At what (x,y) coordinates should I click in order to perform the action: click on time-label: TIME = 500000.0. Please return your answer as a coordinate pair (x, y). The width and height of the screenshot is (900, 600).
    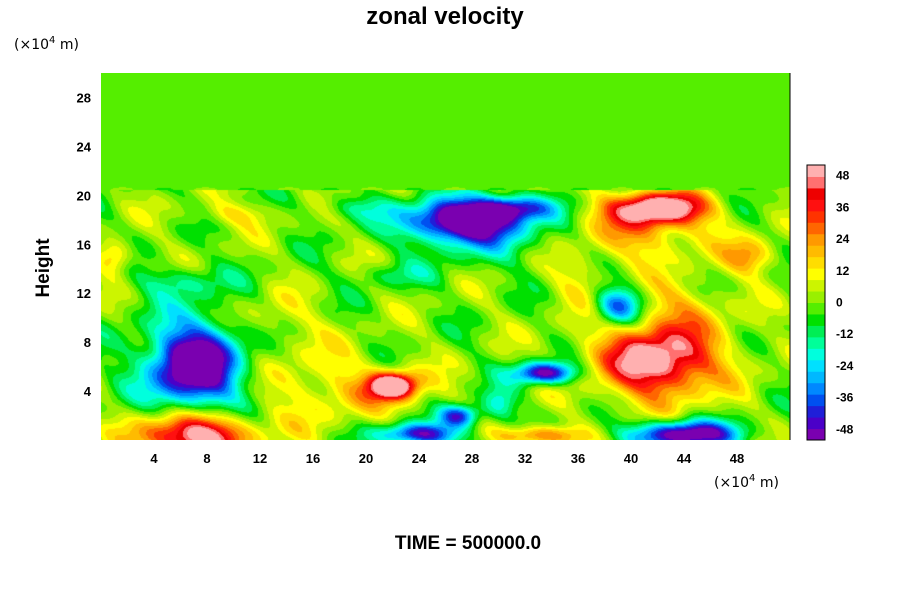
    Looking at the image, I should click on (468, 543).